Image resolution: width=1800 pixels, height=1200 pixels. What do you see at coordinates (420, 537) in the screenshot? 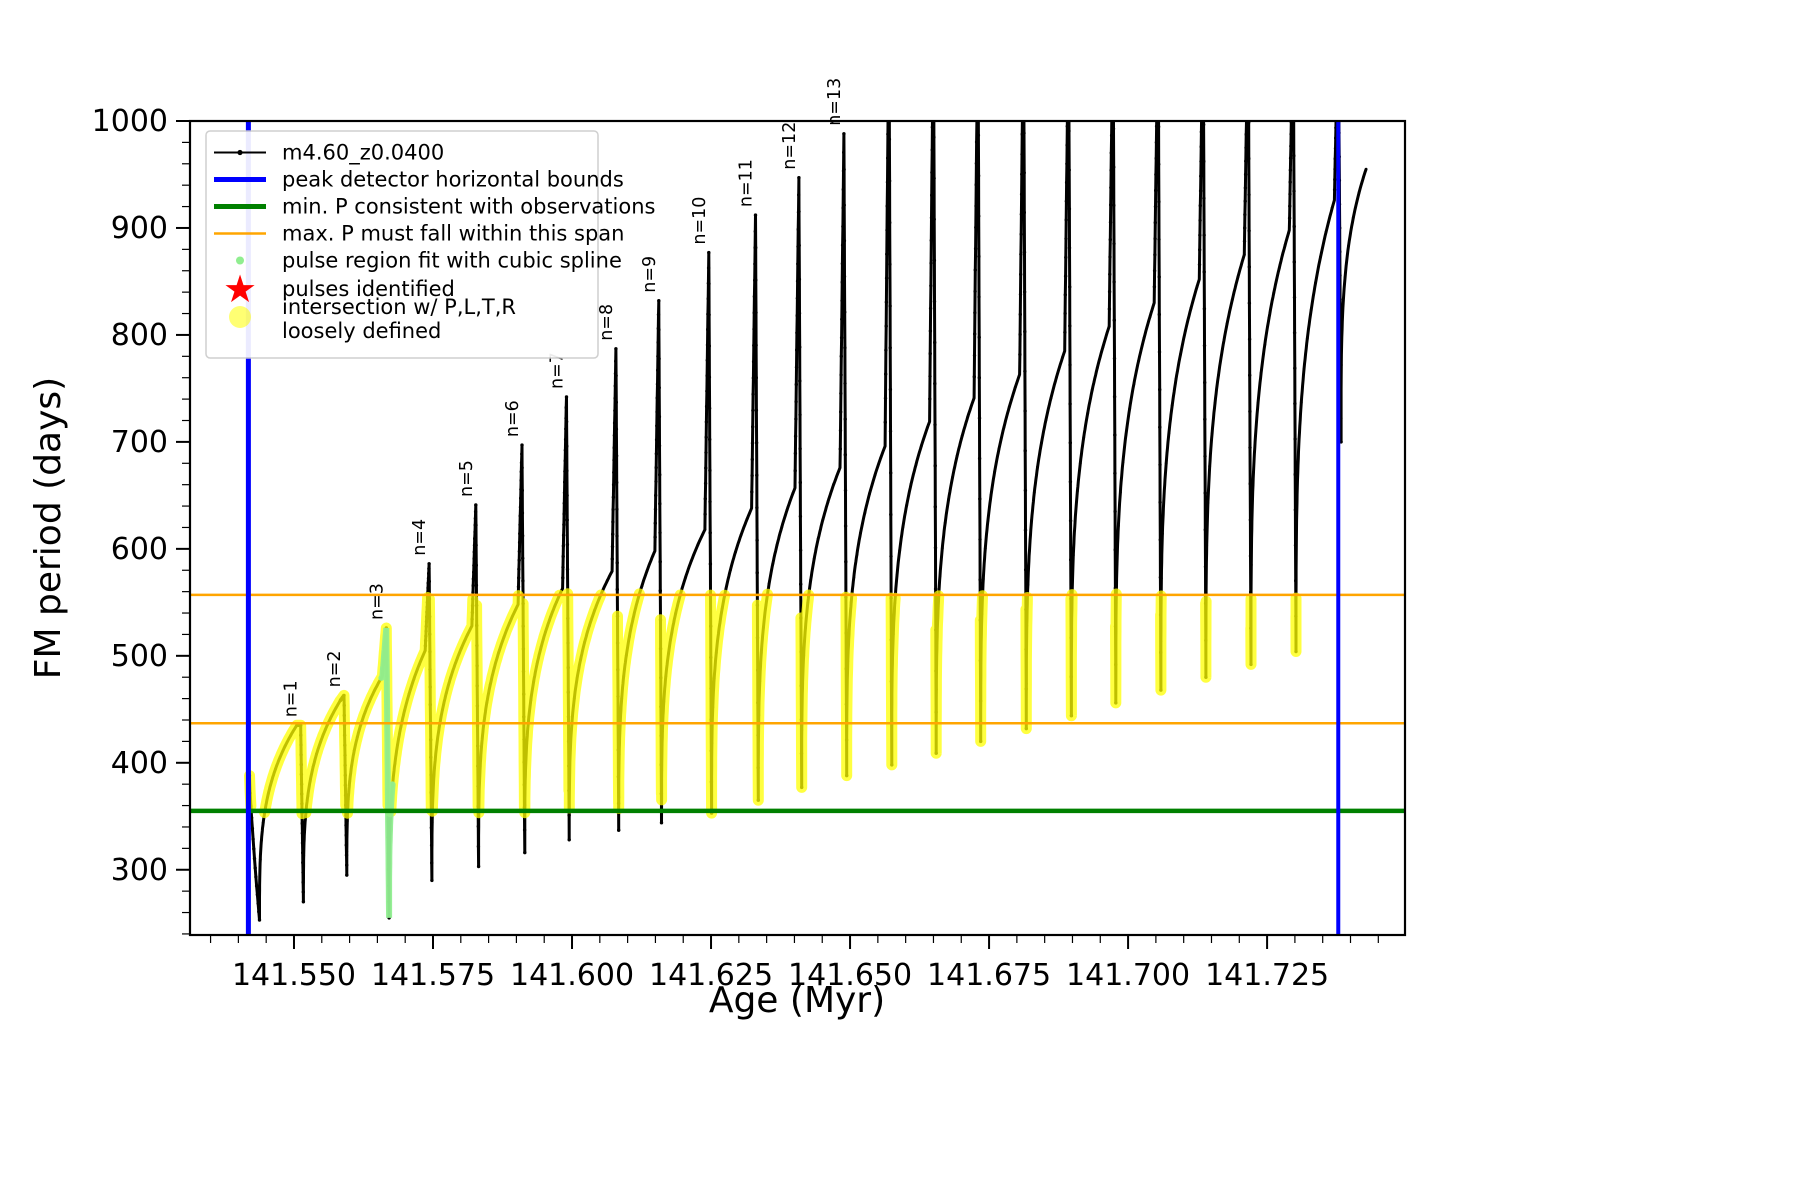
I see `pulse-label: n=4` at bounding box center [420, 537].